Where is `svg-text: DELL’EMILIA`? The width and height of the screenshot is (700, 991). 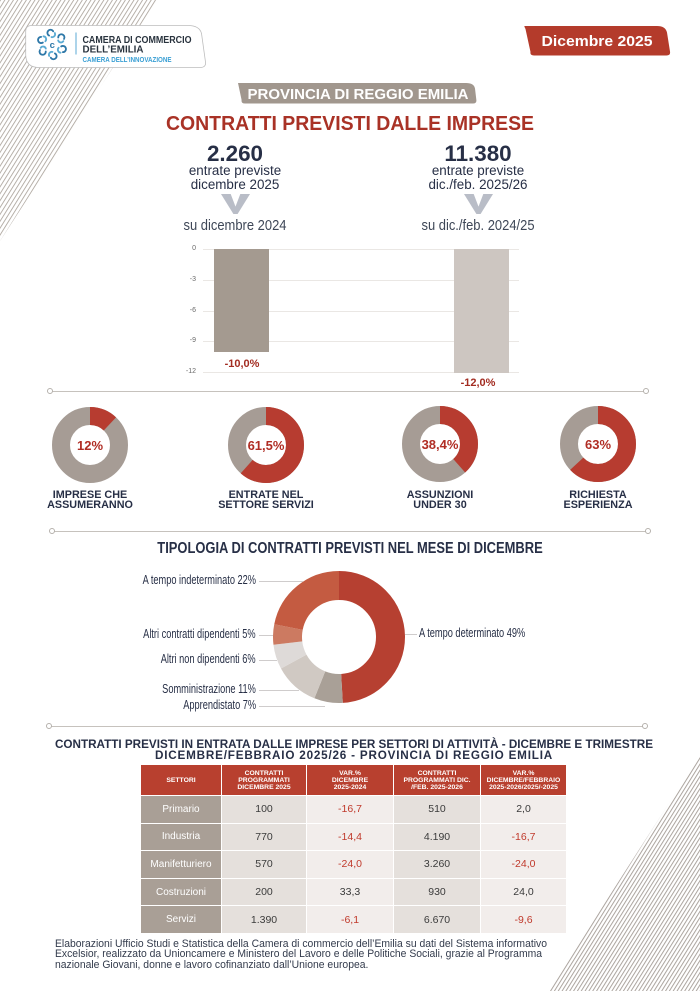 svg-text: DELL’EMILIA is located at coordinates (113, 50).